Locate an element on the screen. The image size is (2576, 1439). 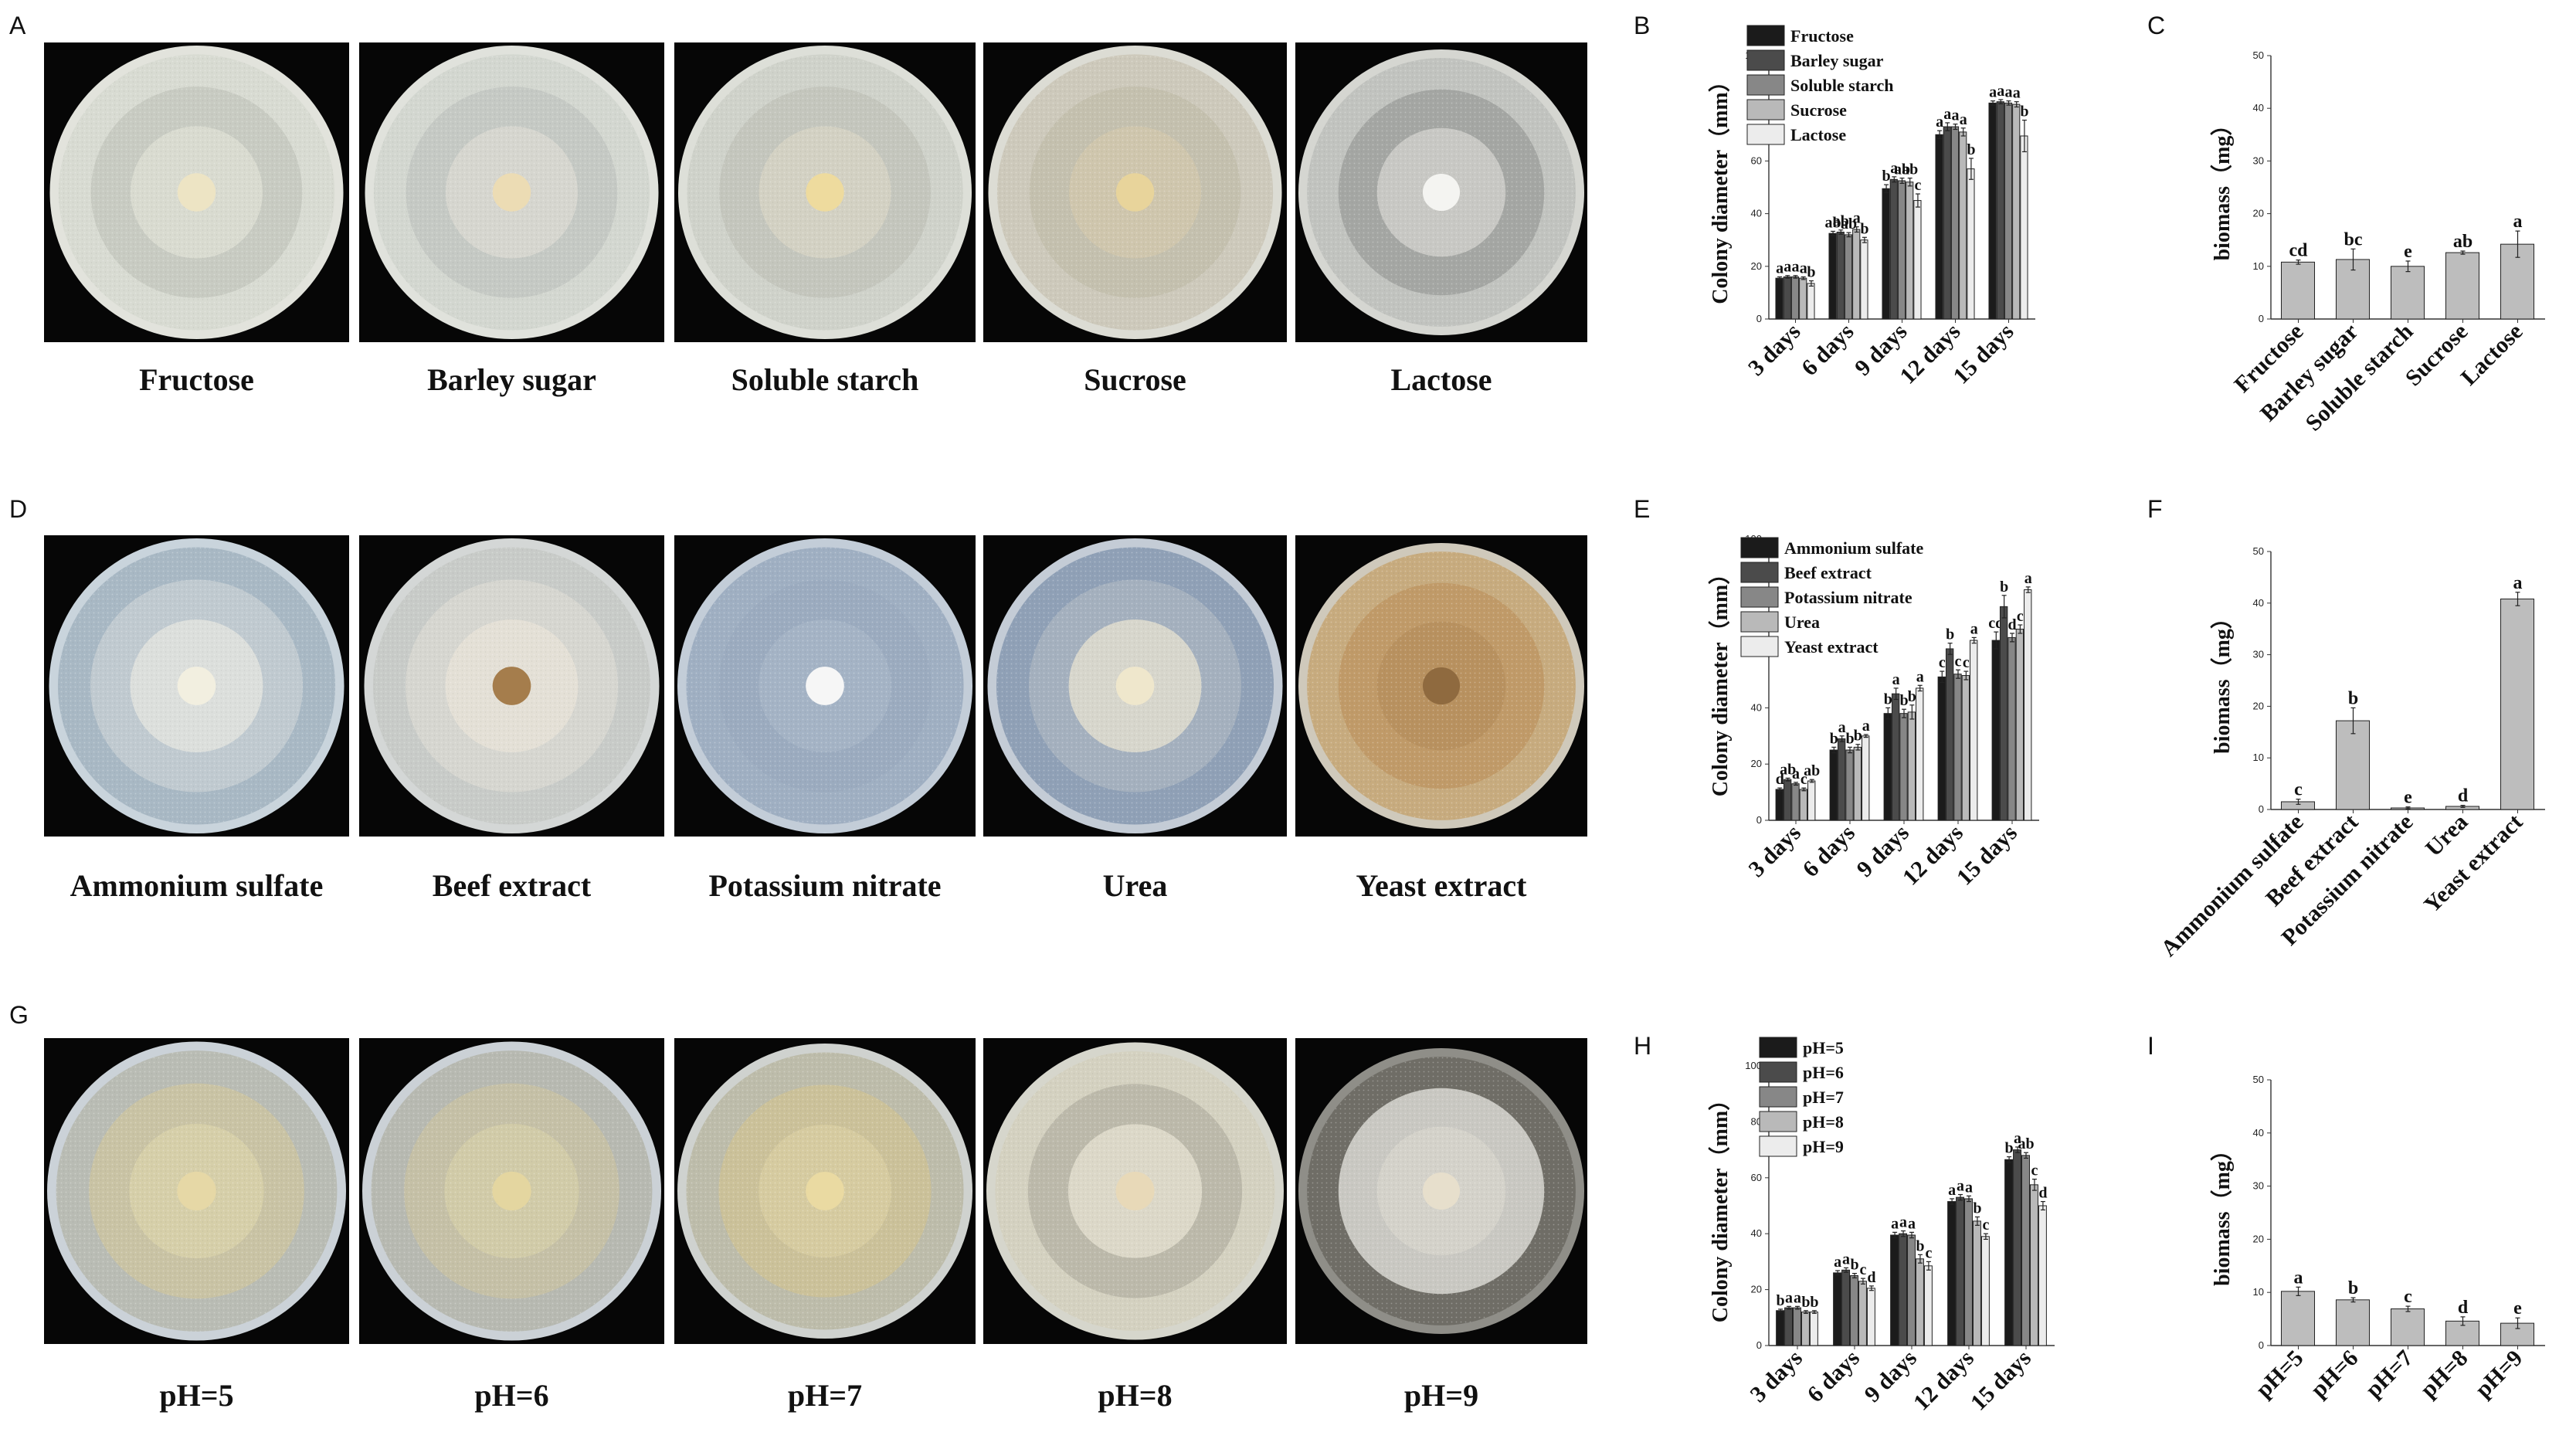
chart-f-y-tick-label: 10 is located at coordinates (2258, 757).